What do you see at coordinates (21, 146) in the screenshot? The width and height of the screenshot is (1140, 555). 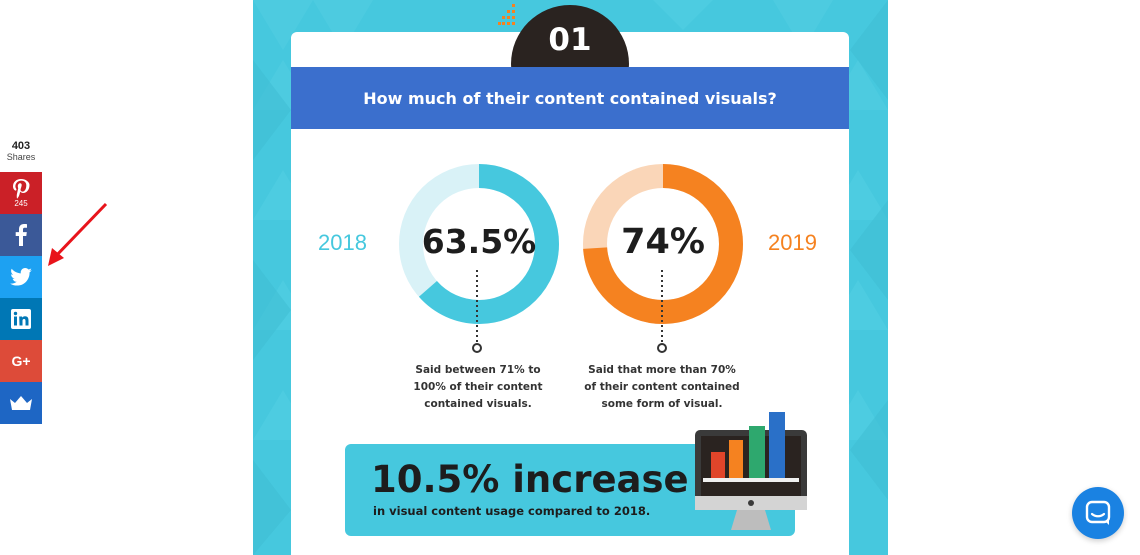 I see `share-total-count: 403` at bounding box center [21, 146].